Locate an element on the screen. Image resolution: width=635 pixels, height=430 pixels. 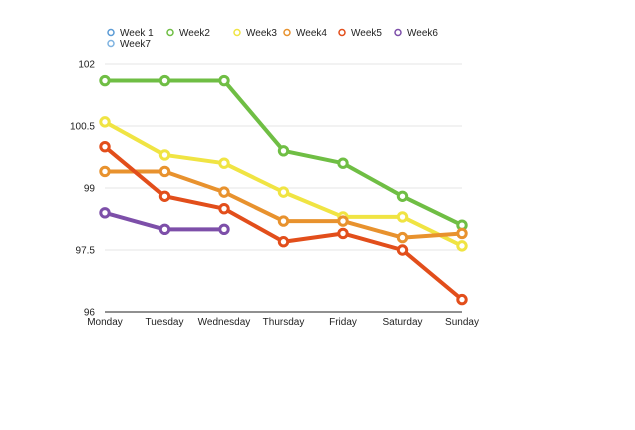
series-week6 is located at coordinates (164, 221).